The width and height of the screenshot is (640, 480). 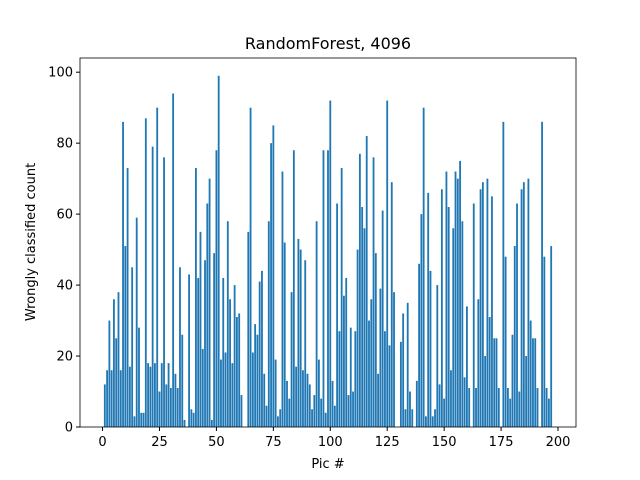 I want to click on x-tick-label: 25, so click(x=159, y=442).